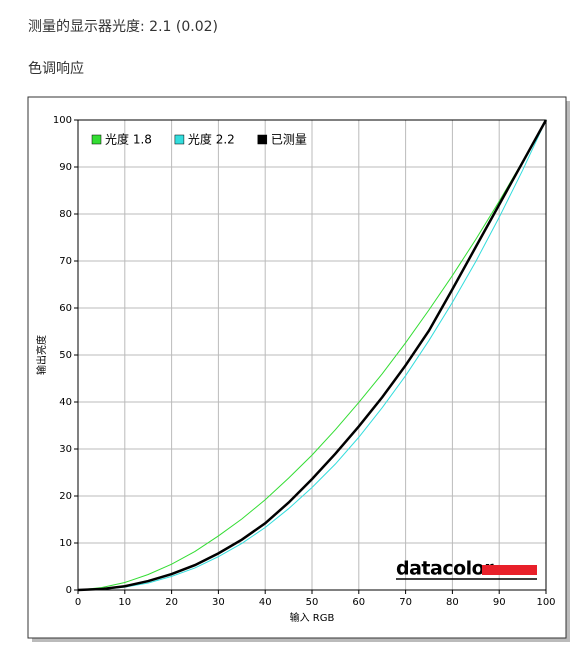 This screenshot has height=661, width=586. I want to click on x-tick-label: 0, so click(78, 602).